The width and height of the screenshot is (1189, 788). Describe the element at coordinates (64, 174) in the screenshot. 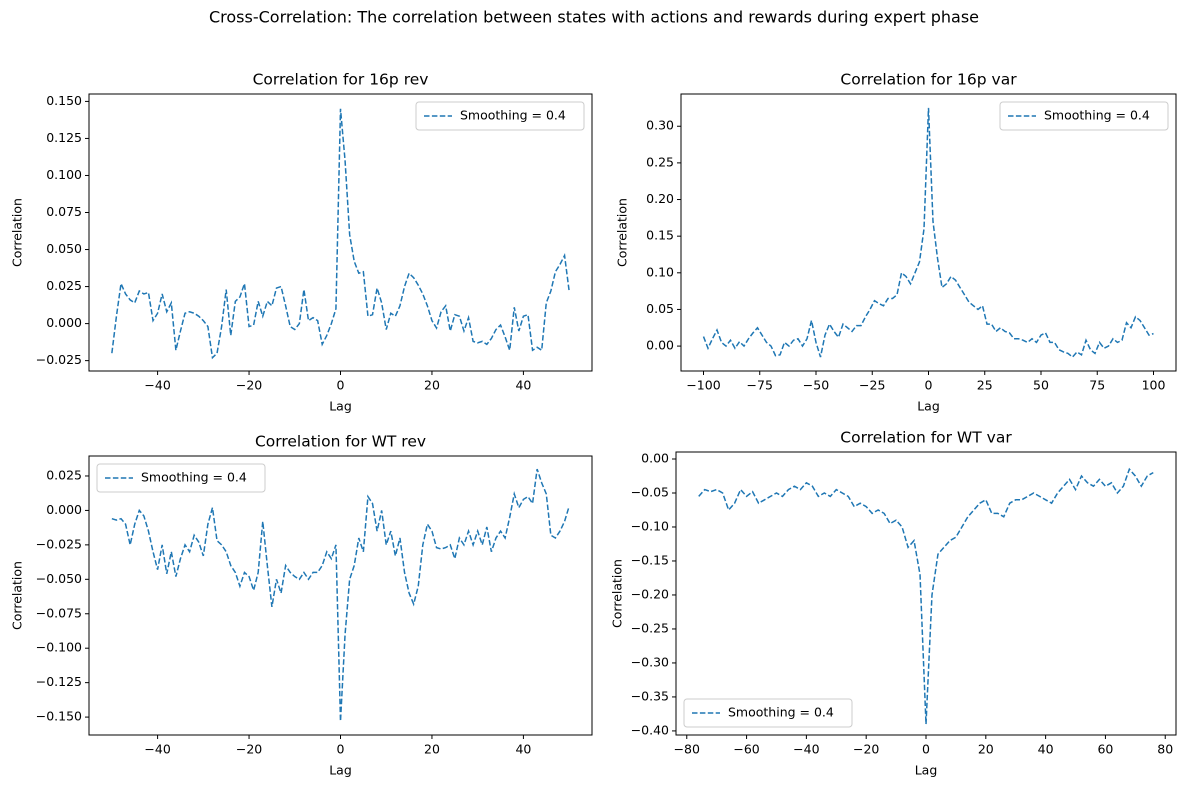

I see `y-tick-label: 0.100` at that location.